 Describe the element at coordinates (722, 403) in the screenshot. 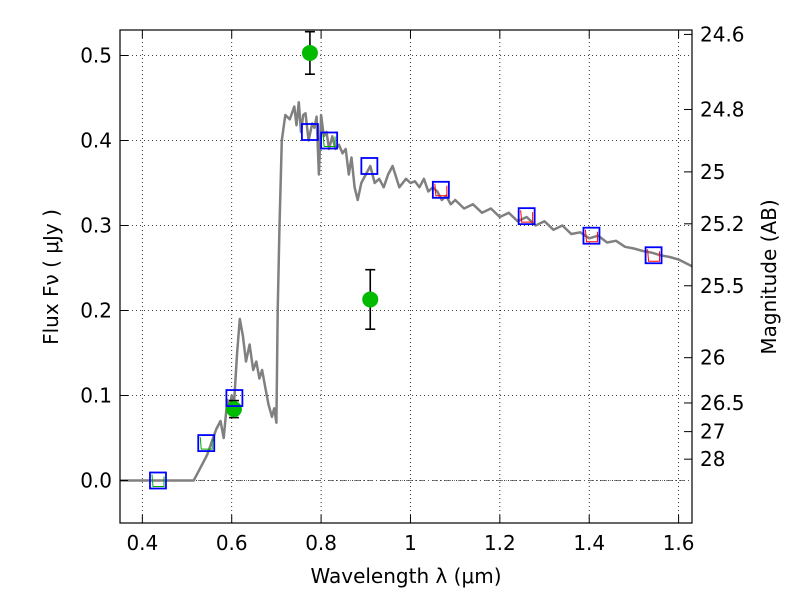

I see `magnitude-tick-label: 26.5` at that location.